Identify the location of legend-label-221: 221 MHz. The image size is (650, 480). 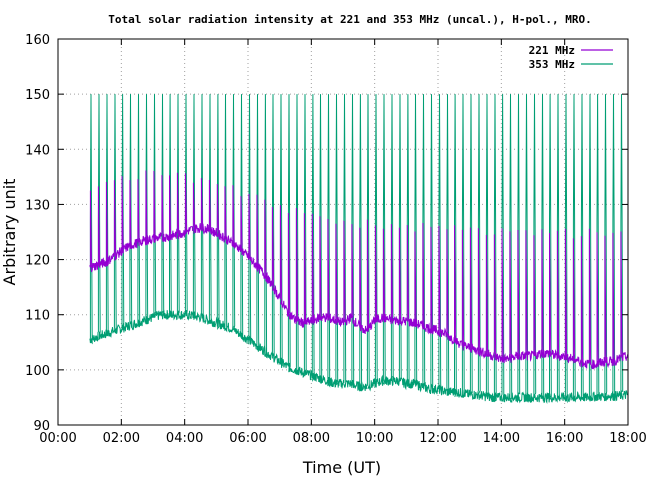
(552, 50).